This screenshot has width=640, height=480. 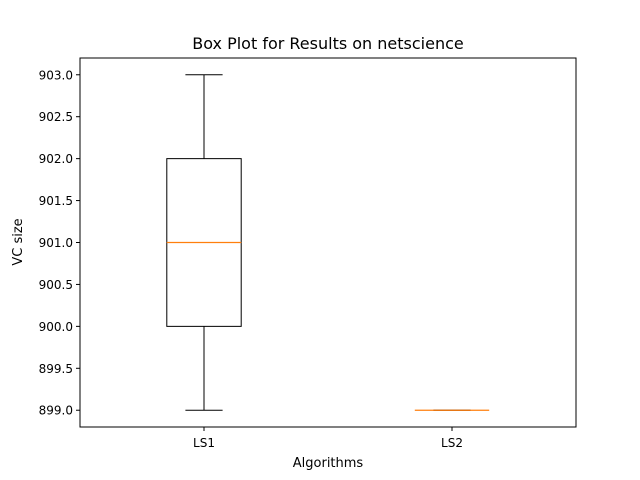 I want to click on y-tick-label: 901.5, so click(x=56, y=201).